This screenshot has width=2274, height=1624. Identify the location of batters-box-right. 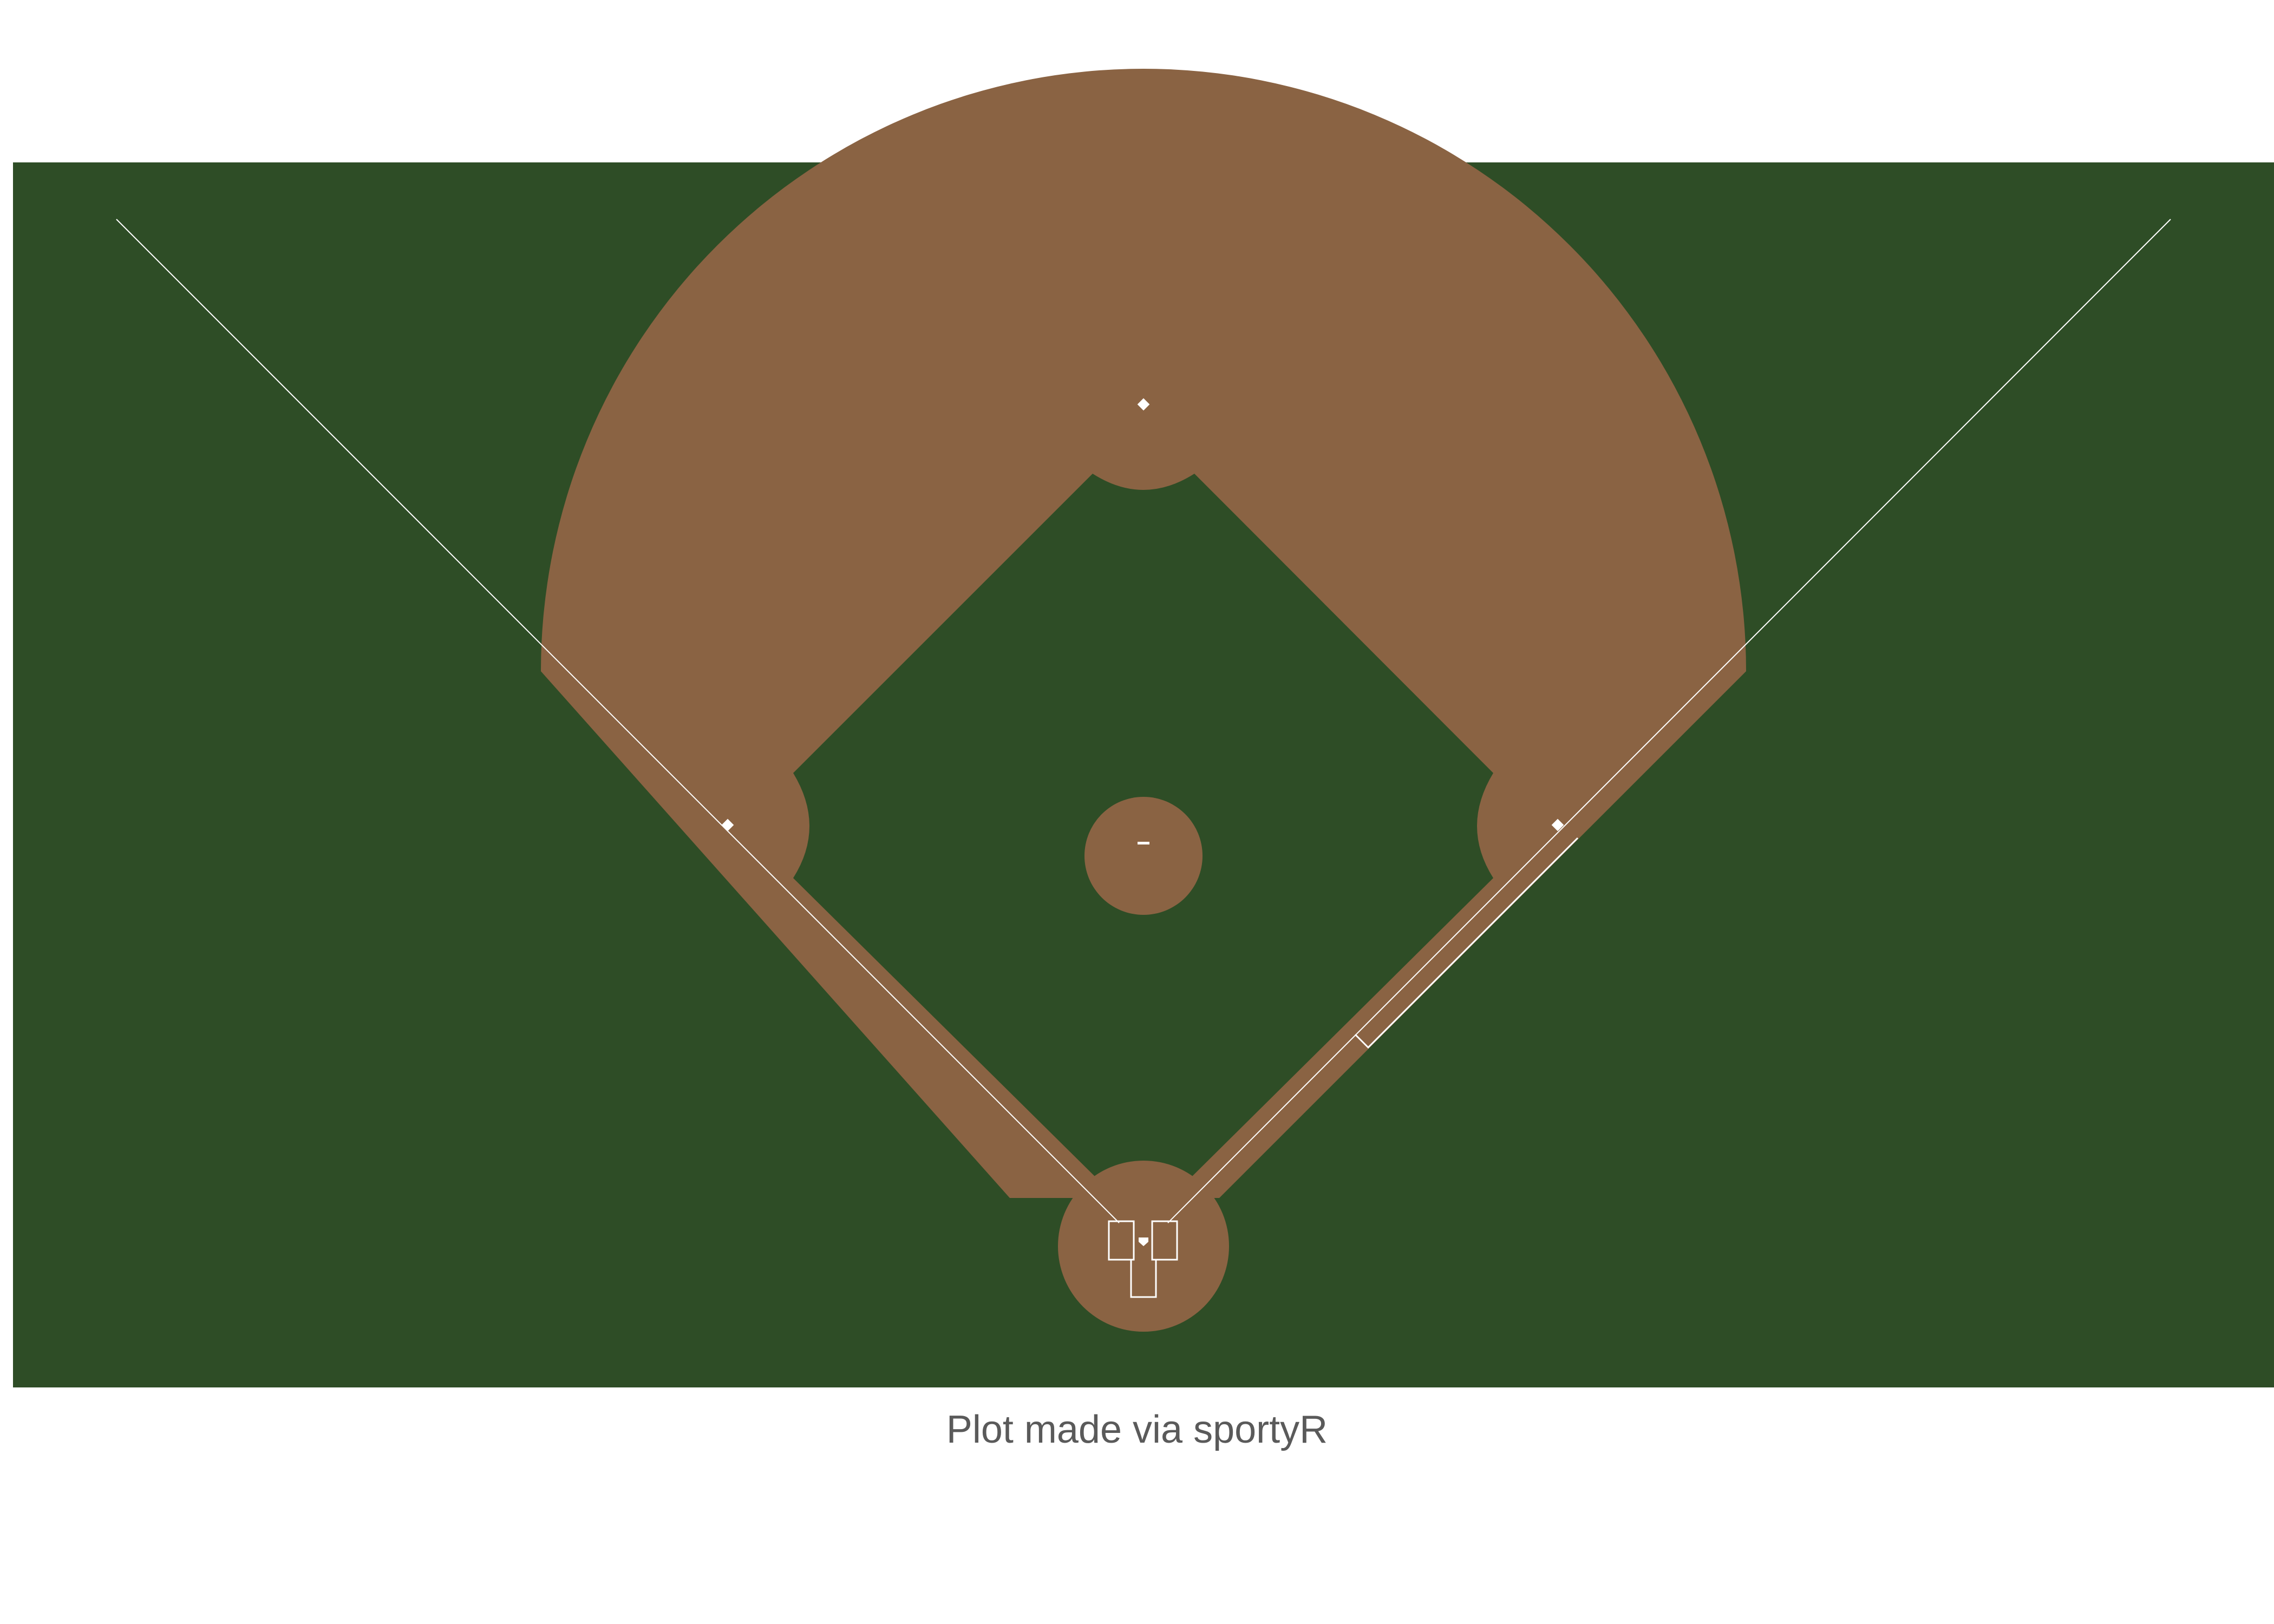
(1164, 1241).